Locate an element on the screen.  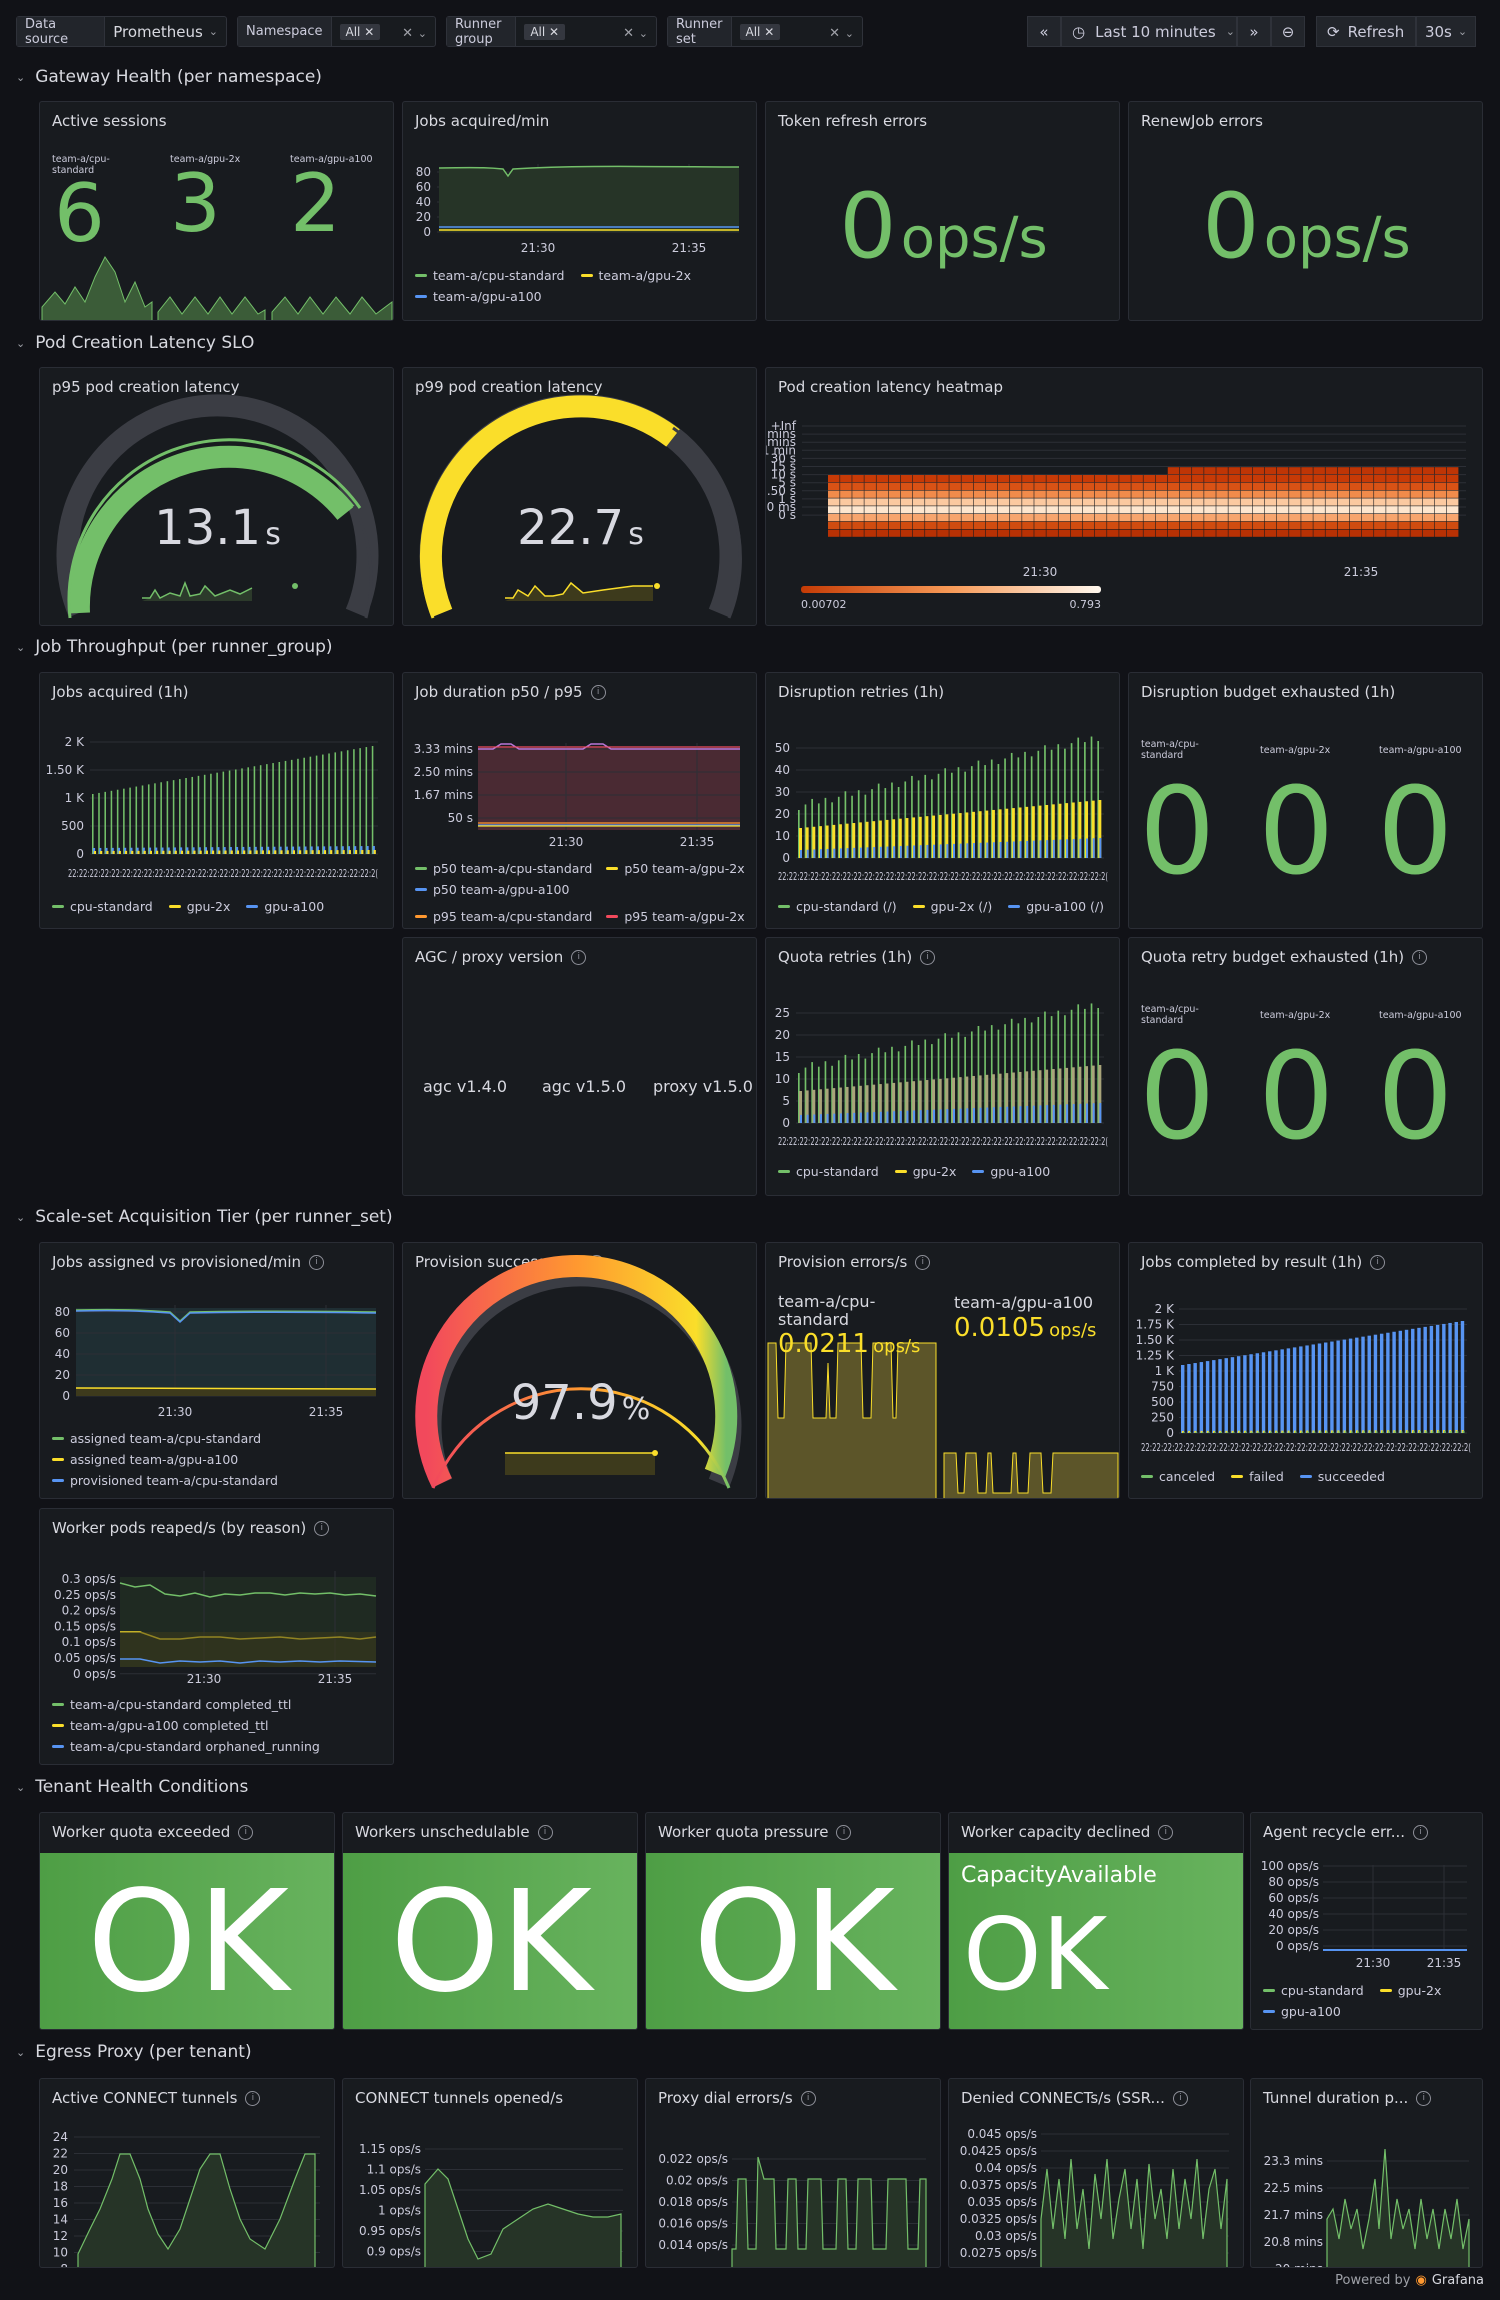
legend-item: assigned team-a/gpu-a100 is located at coordinates (217, 1459).